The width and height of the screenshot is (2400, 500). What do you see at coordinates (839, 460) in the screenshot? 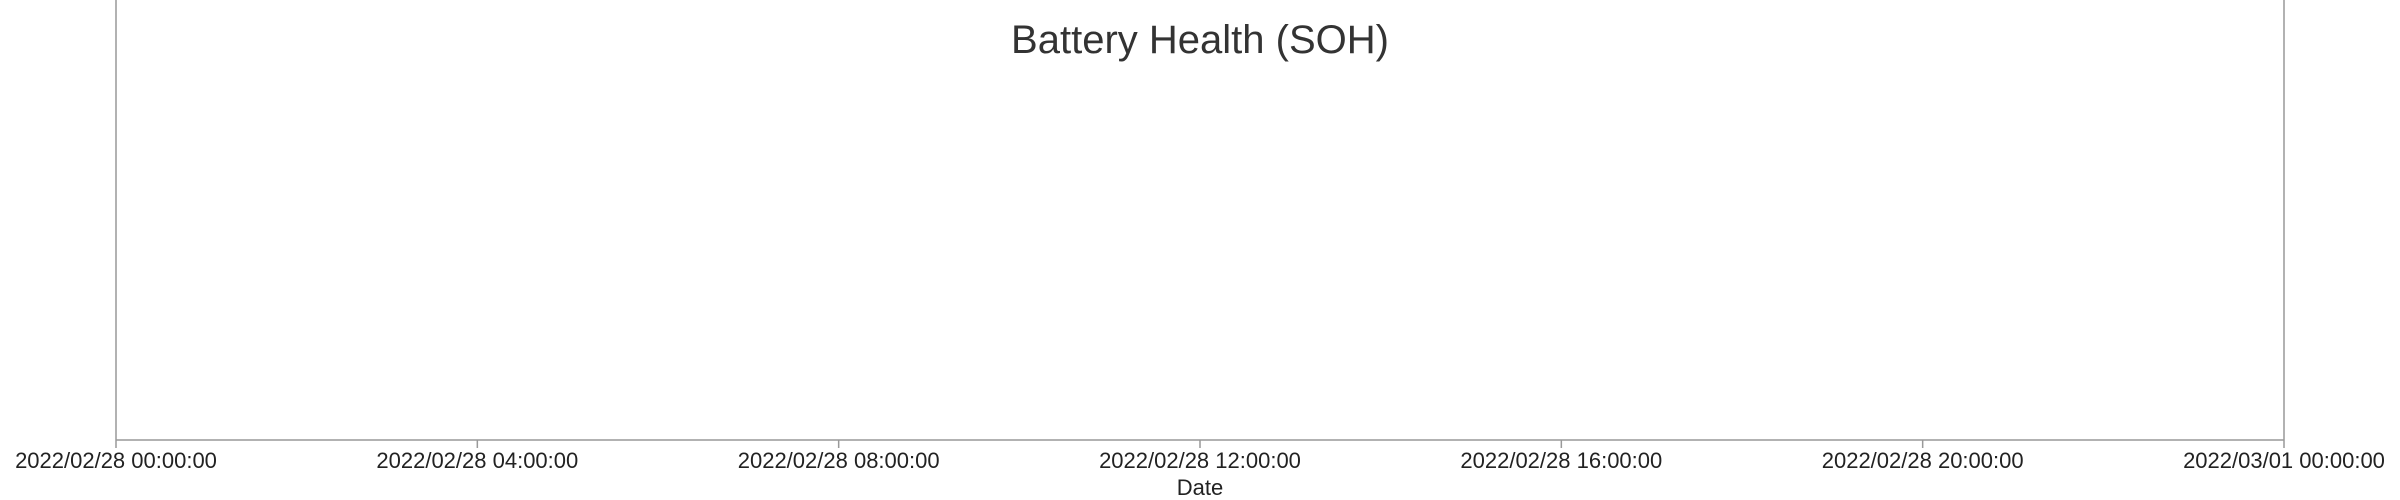
I see `x-tick-label: 2022/02/28 08:00:00` at bounding box center [839, 460].